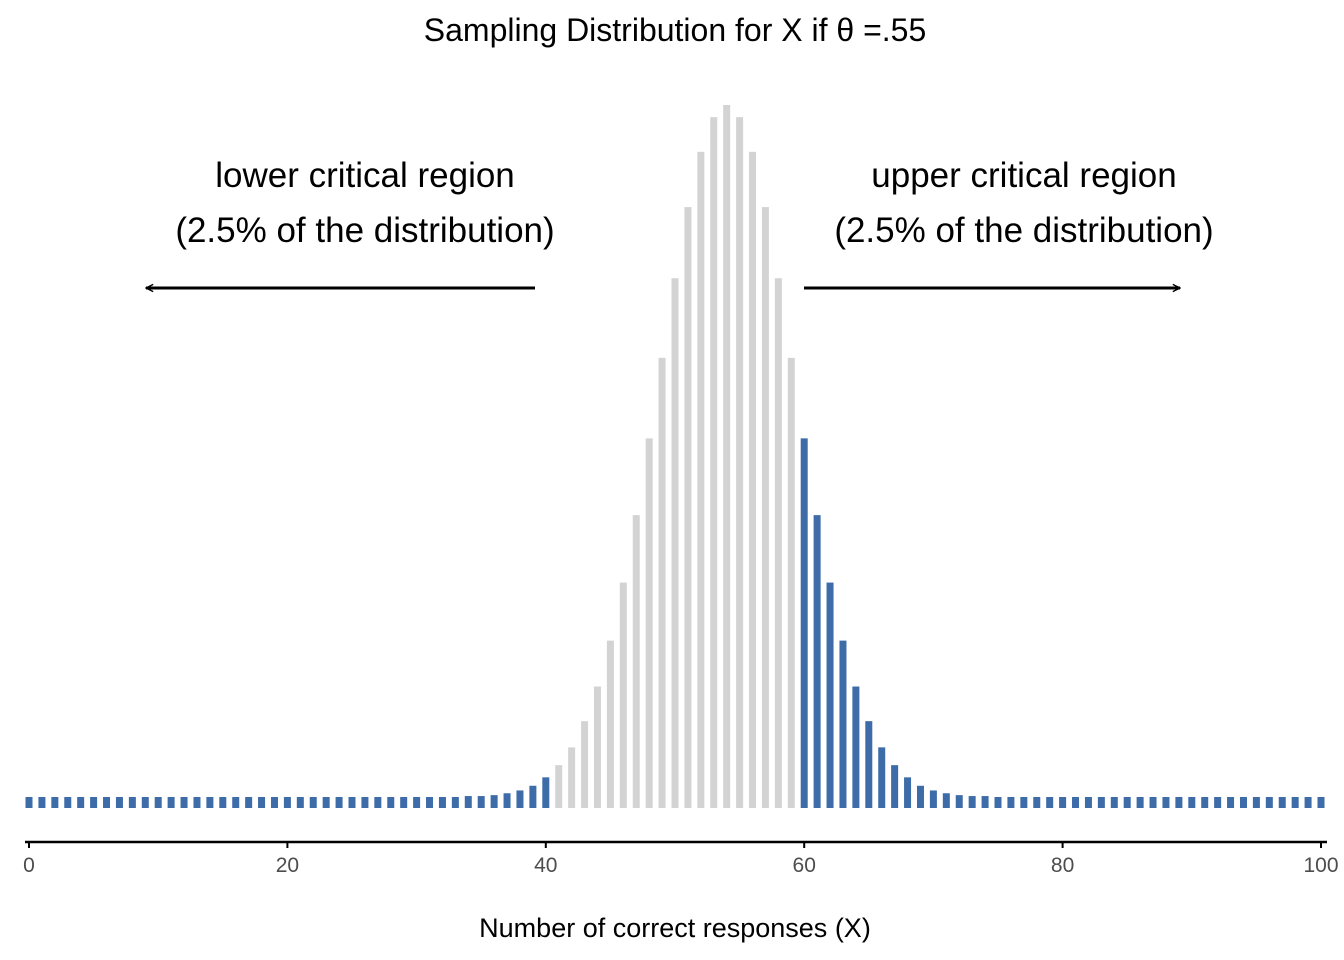 The image size is (1344, 960). Describe the element at coordinates (364, 230) in the screenshot. I see `lower-region-label-line2: (2.5% of the distribution)` at that location.